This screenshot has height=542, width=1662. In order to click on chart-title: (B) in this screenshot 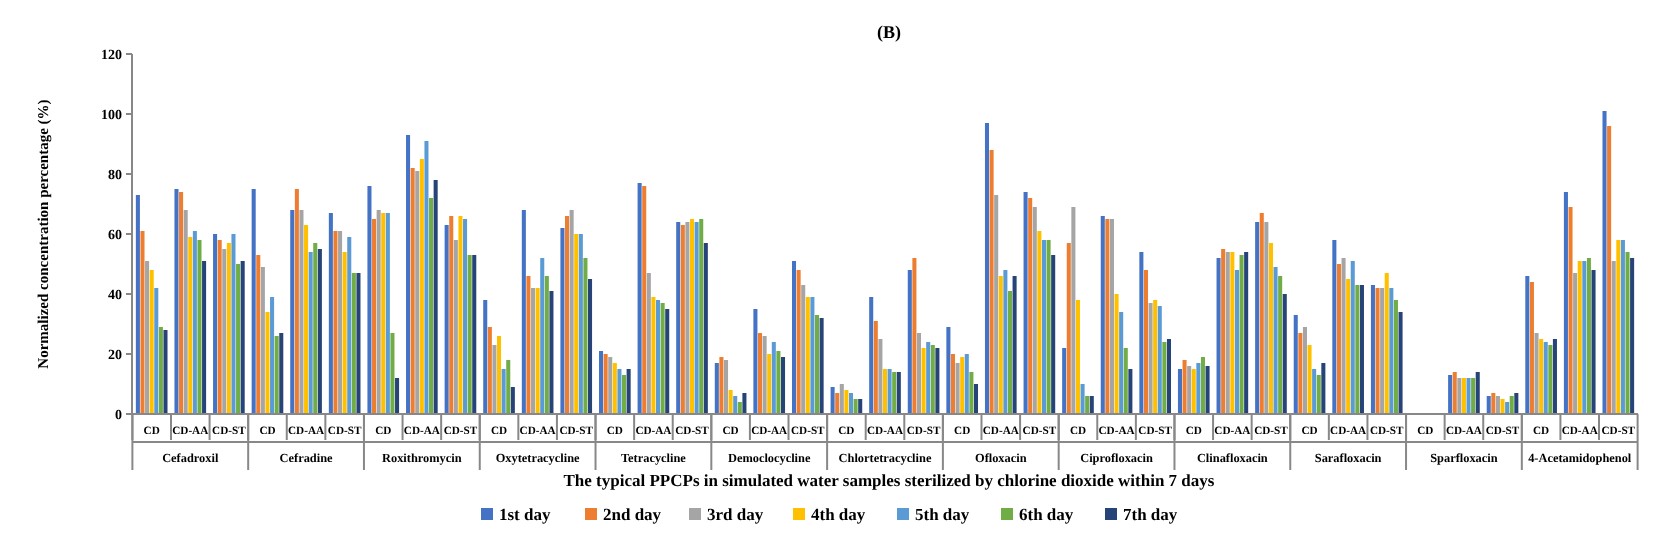, I will do `click(889, 32)`.